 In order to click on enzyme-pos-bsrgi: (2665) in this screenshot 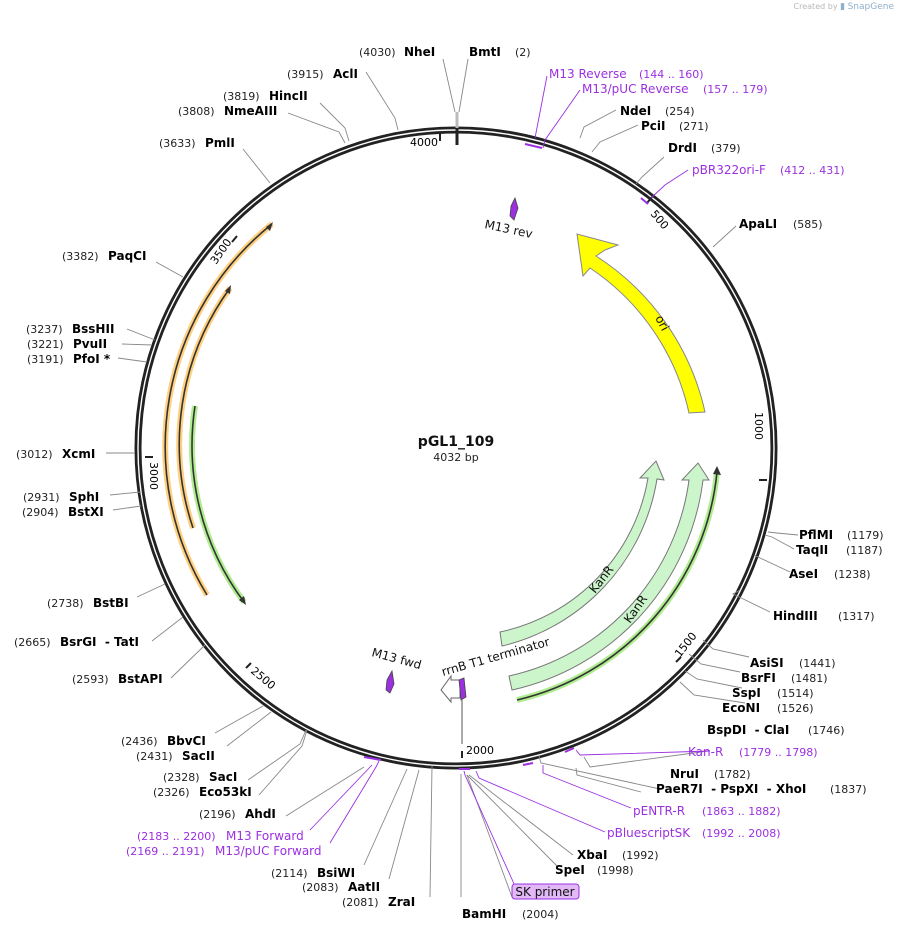, I will do `click(32, 642)`.